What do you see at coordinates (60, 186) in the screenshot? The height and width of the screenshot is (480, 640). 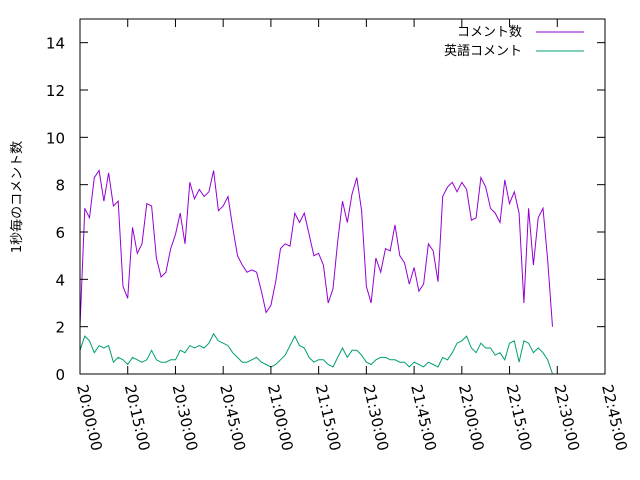 I see `y-tick-label: 8` at bounding box center [60, 186].